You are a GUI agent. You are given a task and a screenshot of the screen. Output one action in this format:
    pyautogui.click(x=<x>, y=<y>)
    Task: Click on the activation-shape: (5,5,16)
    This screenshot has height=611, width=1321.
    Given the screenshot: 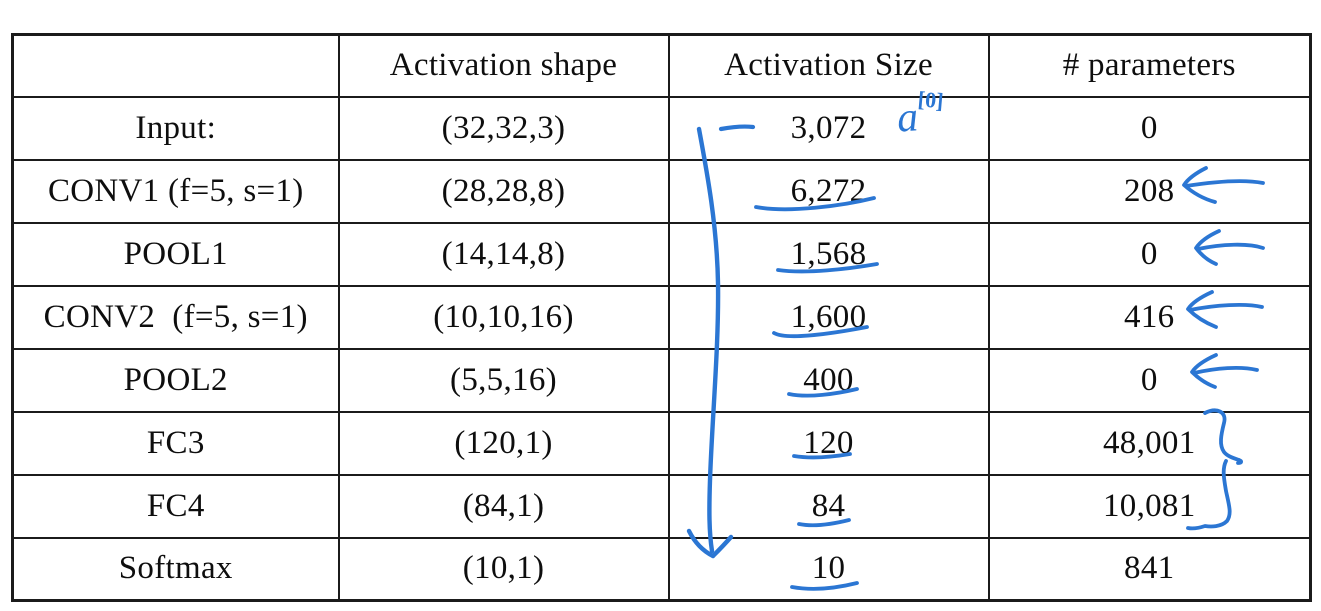 What is the action you would take?
    pyautogui.click(x=503, y=380)
    